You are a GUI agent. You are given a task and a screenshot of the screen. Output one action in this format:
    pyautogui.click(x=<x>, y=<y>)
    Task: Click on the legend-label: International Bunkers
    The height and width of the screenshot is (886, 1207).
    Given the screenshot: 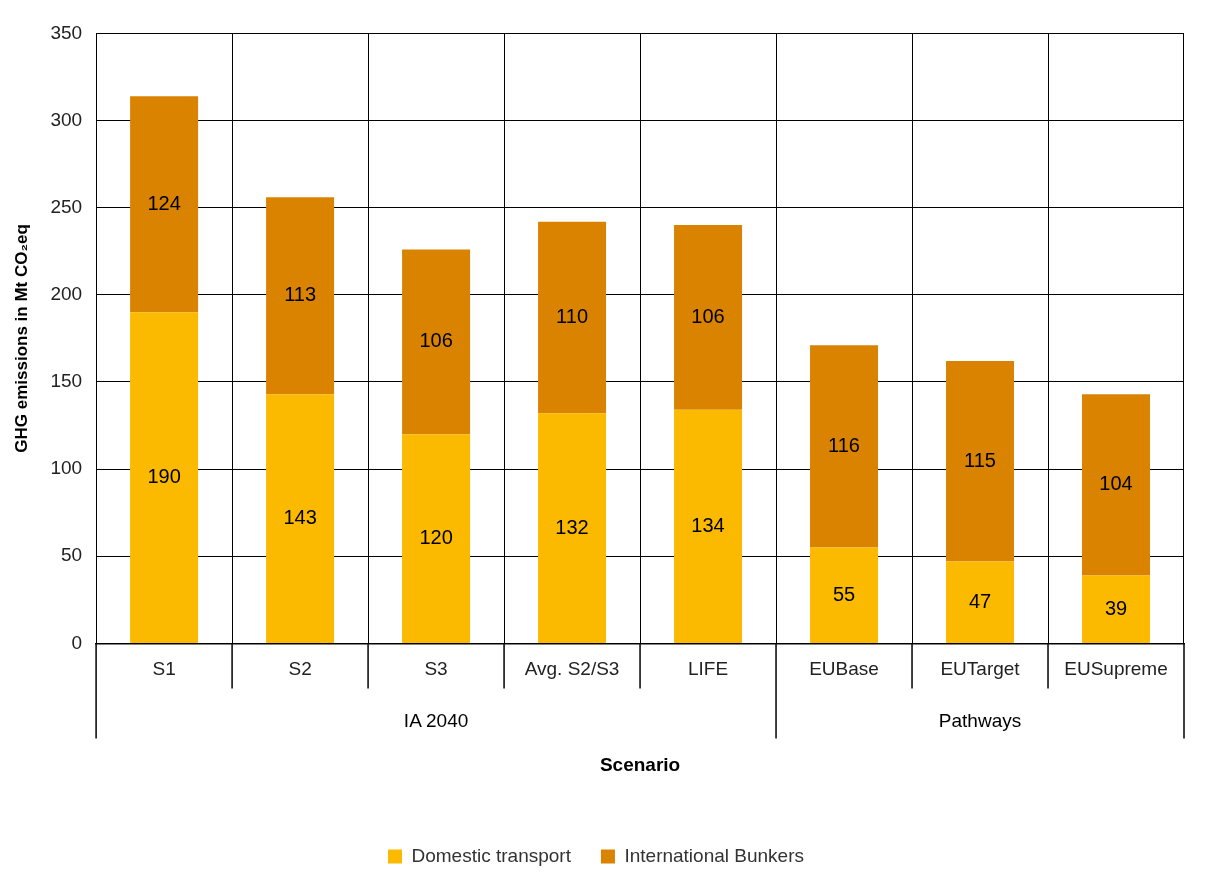 What is the action you would take?
    pyautogui.click(x=714, y=855)
    